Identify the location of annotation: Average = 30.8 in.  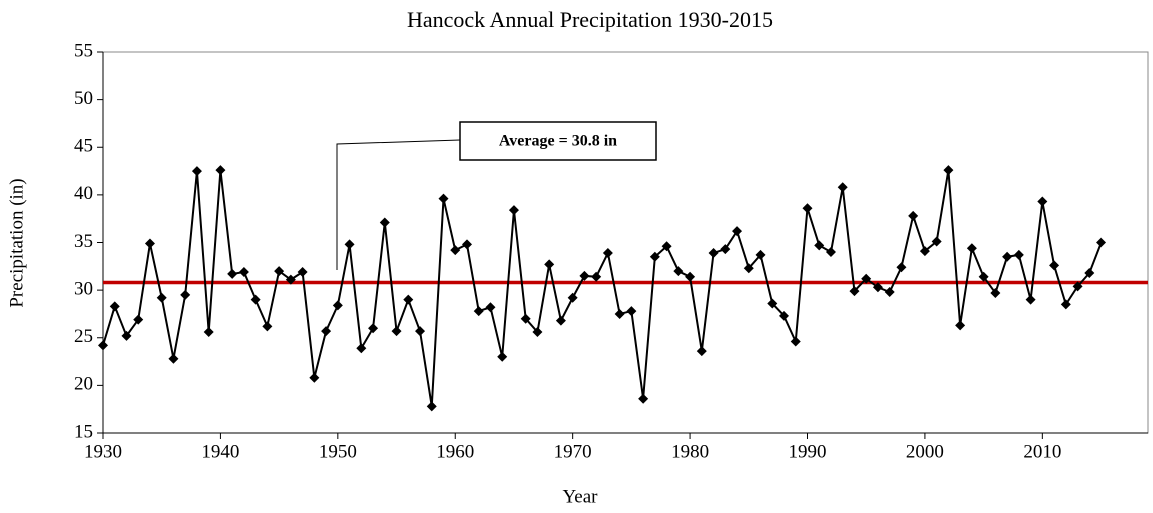
(558, 141).